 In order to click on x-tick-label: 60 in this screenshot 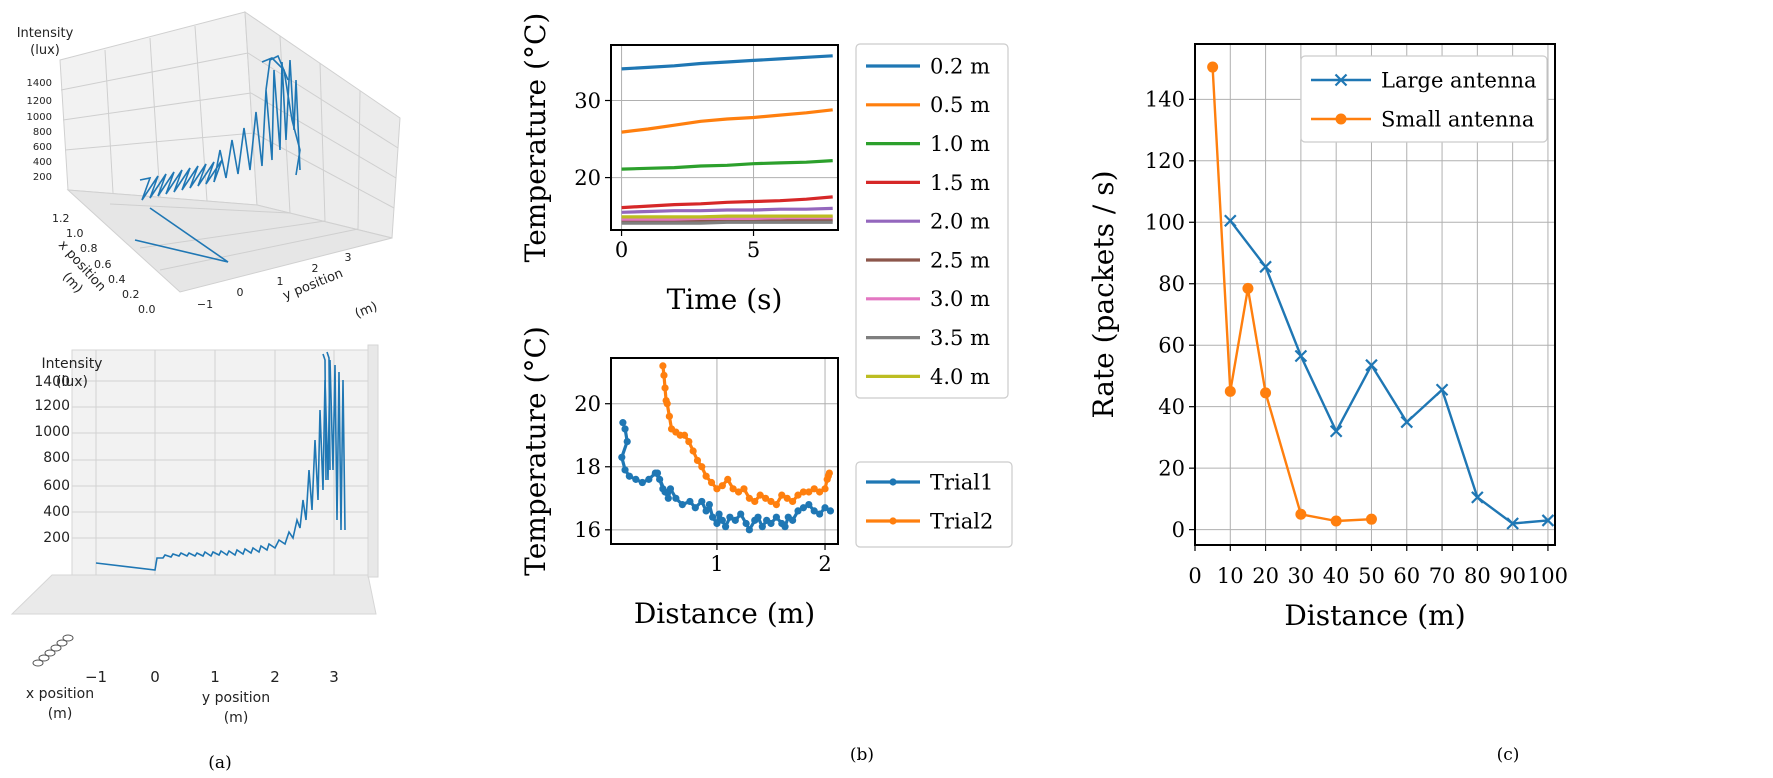, I will do `click(1406, 576)`.